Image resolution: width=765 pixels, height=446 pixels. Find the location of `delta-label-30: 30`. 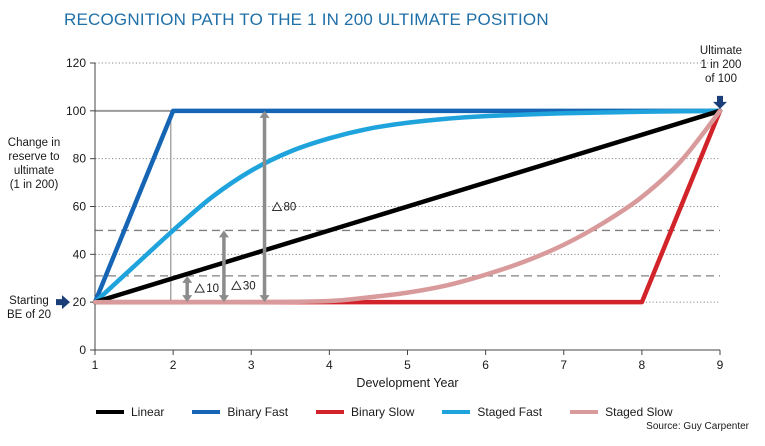

delta-label-30: 30 is located at coordinates (249, 286).